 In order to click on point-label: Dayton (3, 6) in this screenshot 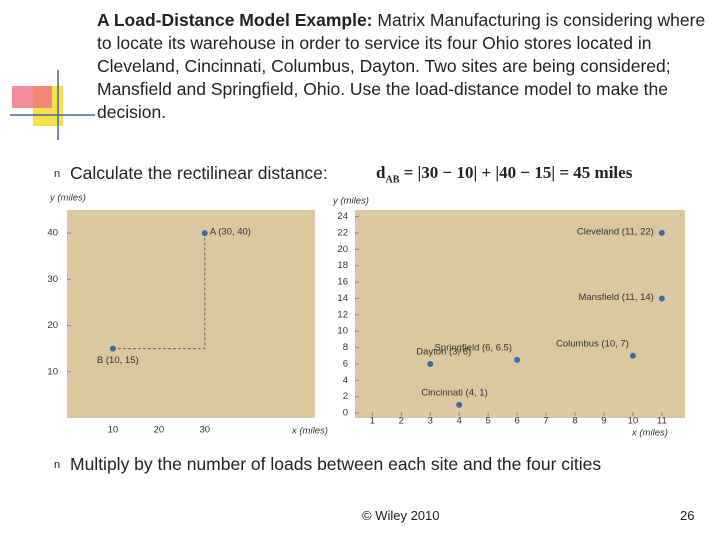, I will do `click(443, 351)`.